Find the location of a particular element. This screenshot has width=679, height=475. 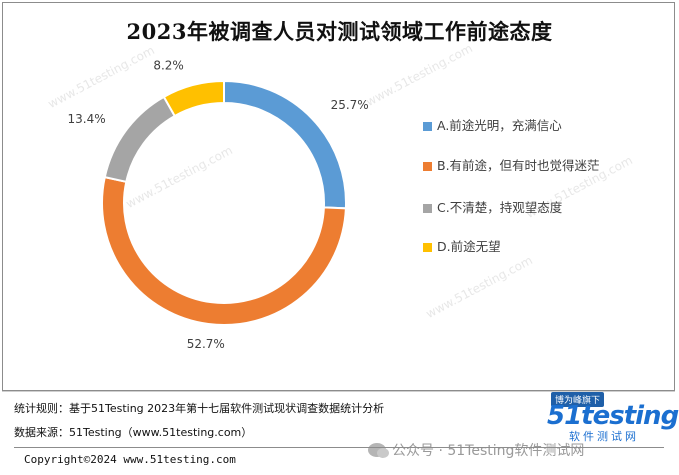

logo: 博为峰旗下 51testing 软件测试网 is located at coordinates (611, 418).